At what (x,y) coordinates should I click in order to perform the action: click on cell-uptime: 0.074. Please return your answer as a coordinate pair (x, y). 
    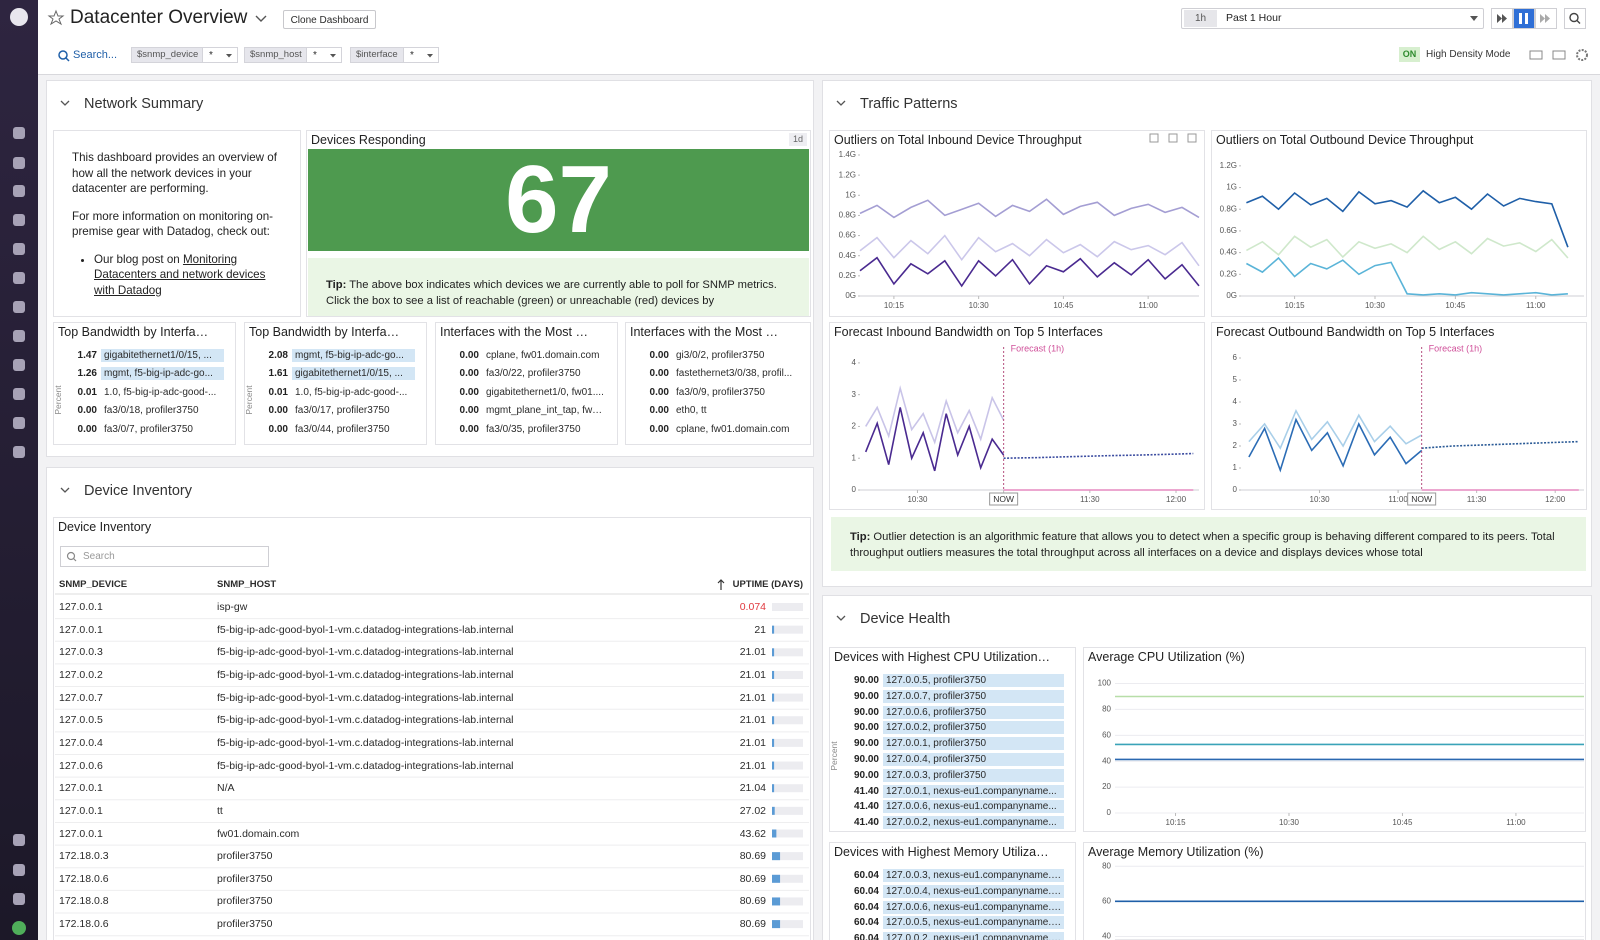
    Looking at the image, I should click on (752, 607).